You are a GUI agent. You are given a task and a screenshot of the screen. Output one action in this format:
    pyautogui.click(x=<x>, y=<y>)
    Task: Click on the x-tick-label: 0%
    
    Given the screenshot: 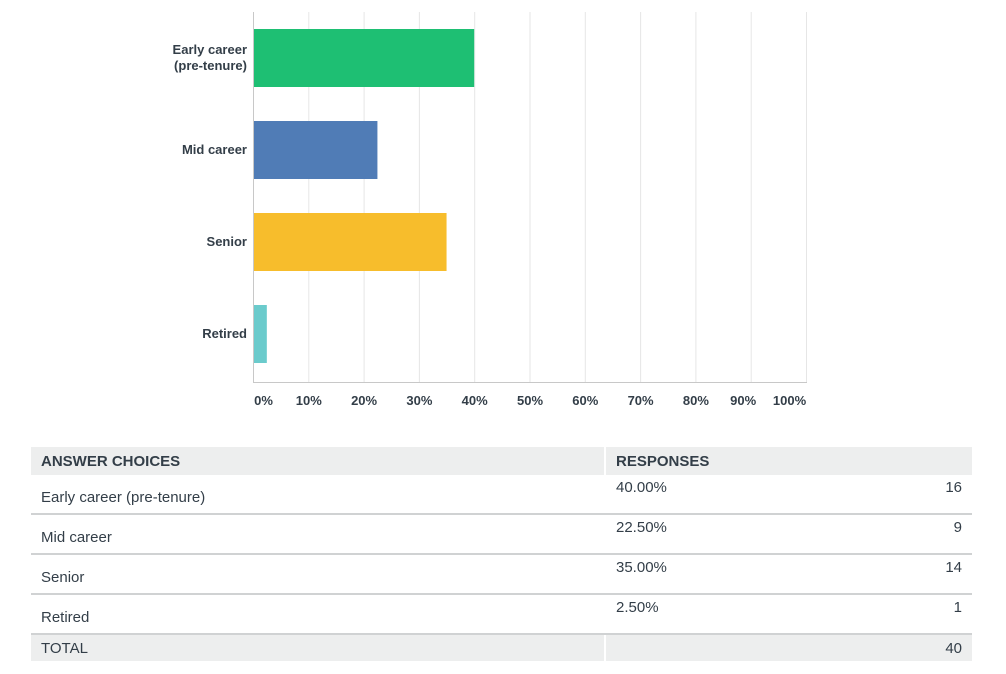 What is the action you would take?
    pyautogui.click(x=263, y=400)
    